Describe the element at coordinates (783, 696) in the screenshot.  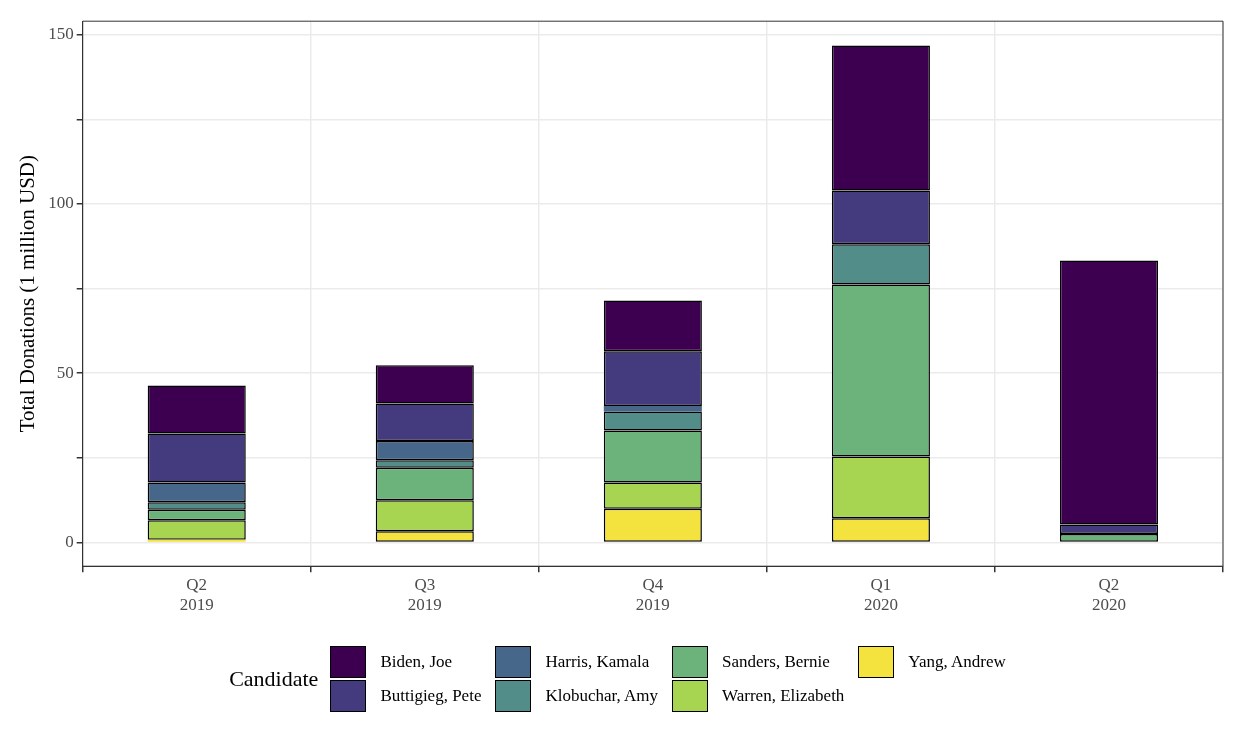
I see `legend-label: Warren, Elizabeth` at that location.